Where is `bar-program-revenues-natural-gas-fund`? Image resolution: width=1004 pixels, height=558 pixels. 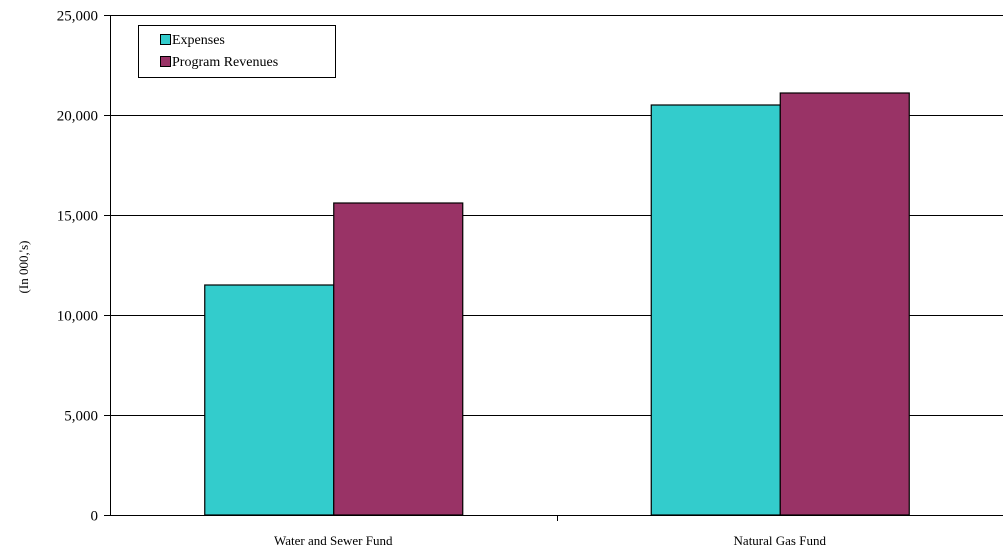 bar-program-revenues-natural-gas-fund is located at coordinates (844, 304).